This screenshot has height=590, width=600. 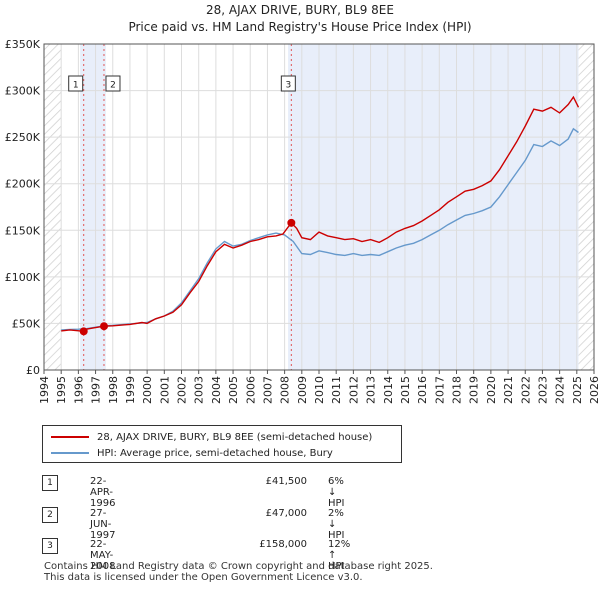 I want to click on x-tick-label: 2015, so click(x=405, y=390).